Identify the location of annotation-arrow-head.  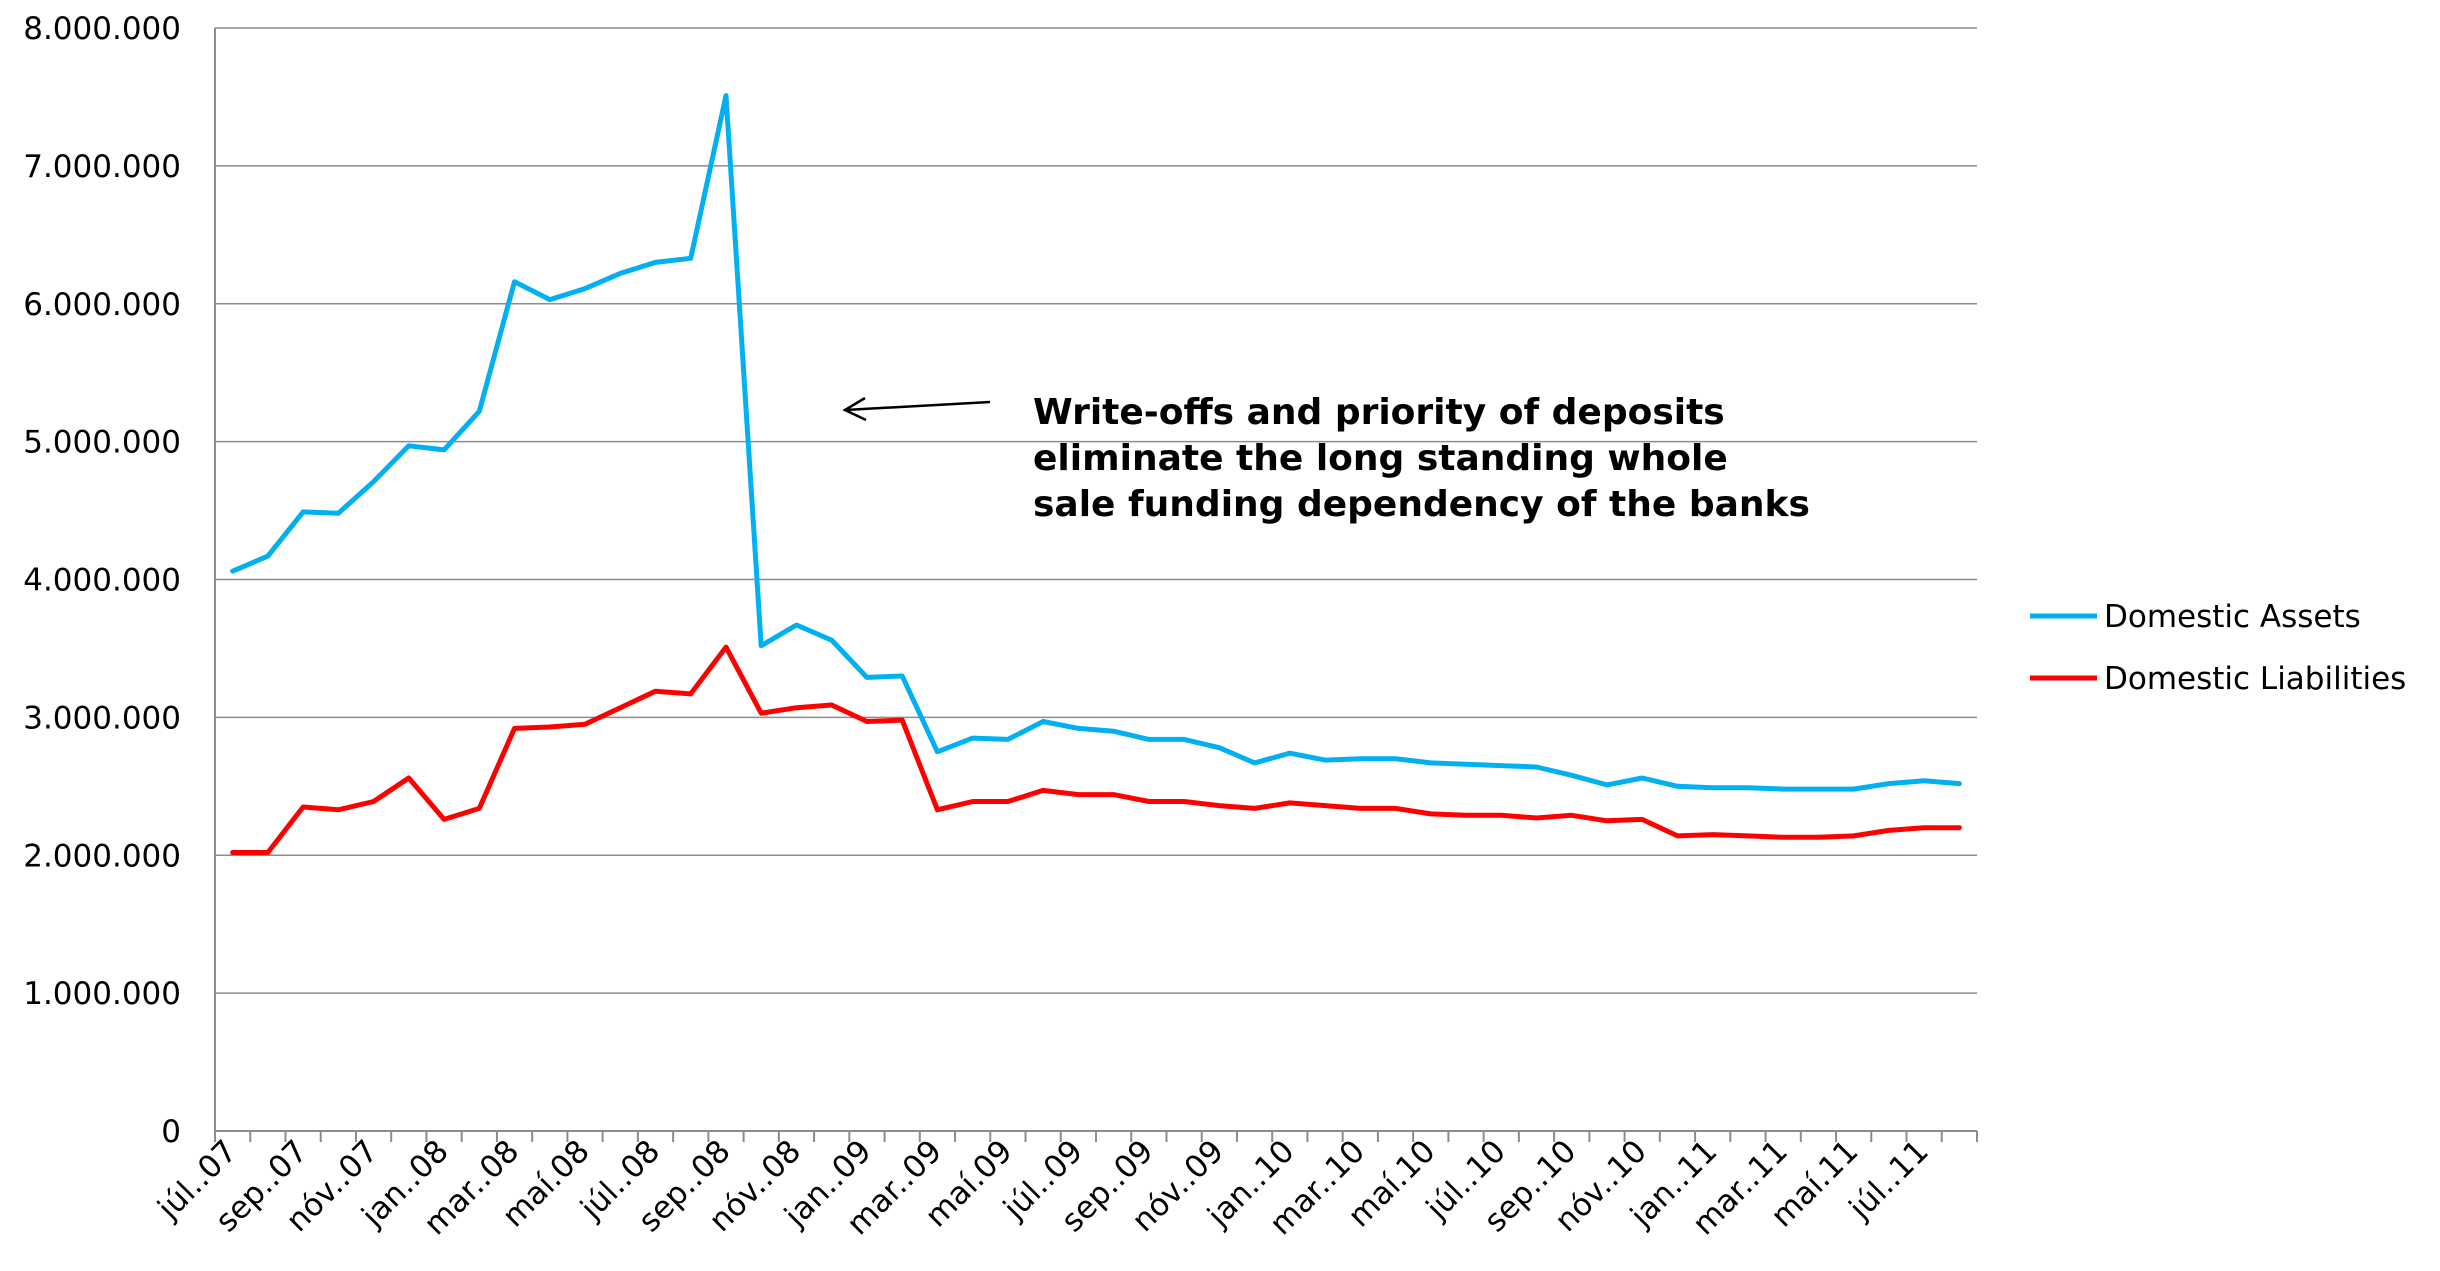
(854, 409).